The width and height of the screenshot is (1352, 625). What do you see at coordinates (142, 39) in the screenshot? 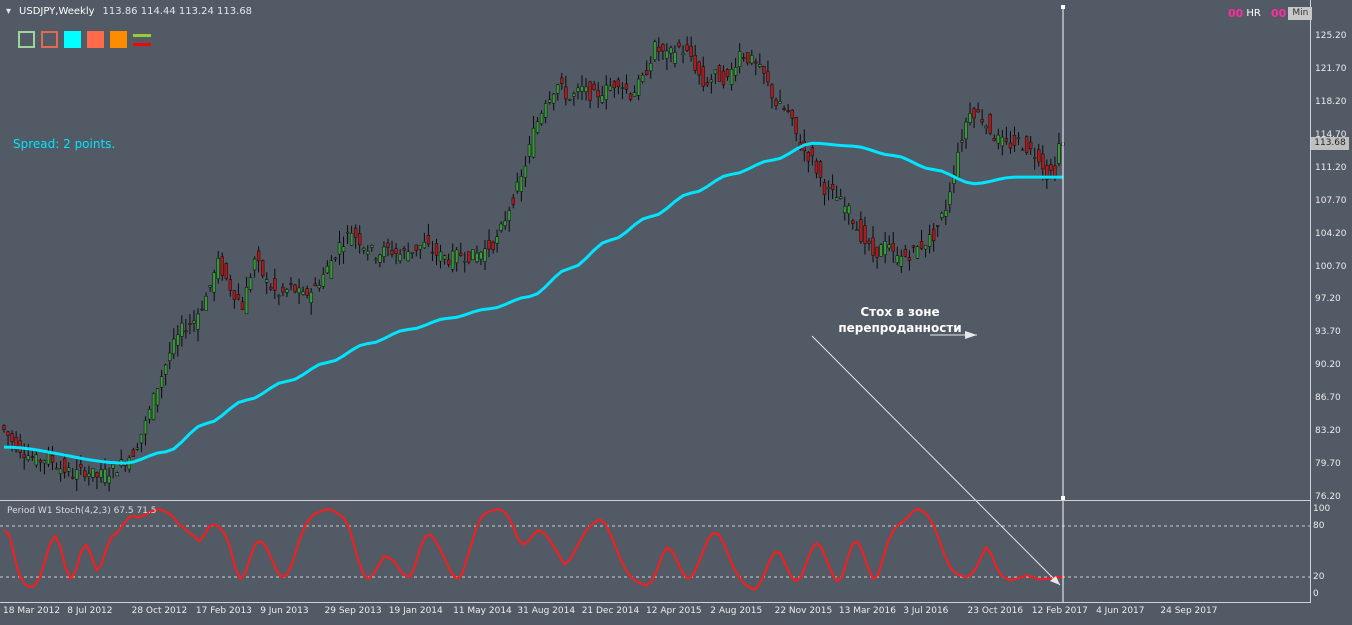
I see `lines-icon` at bounding box center [142, 39].